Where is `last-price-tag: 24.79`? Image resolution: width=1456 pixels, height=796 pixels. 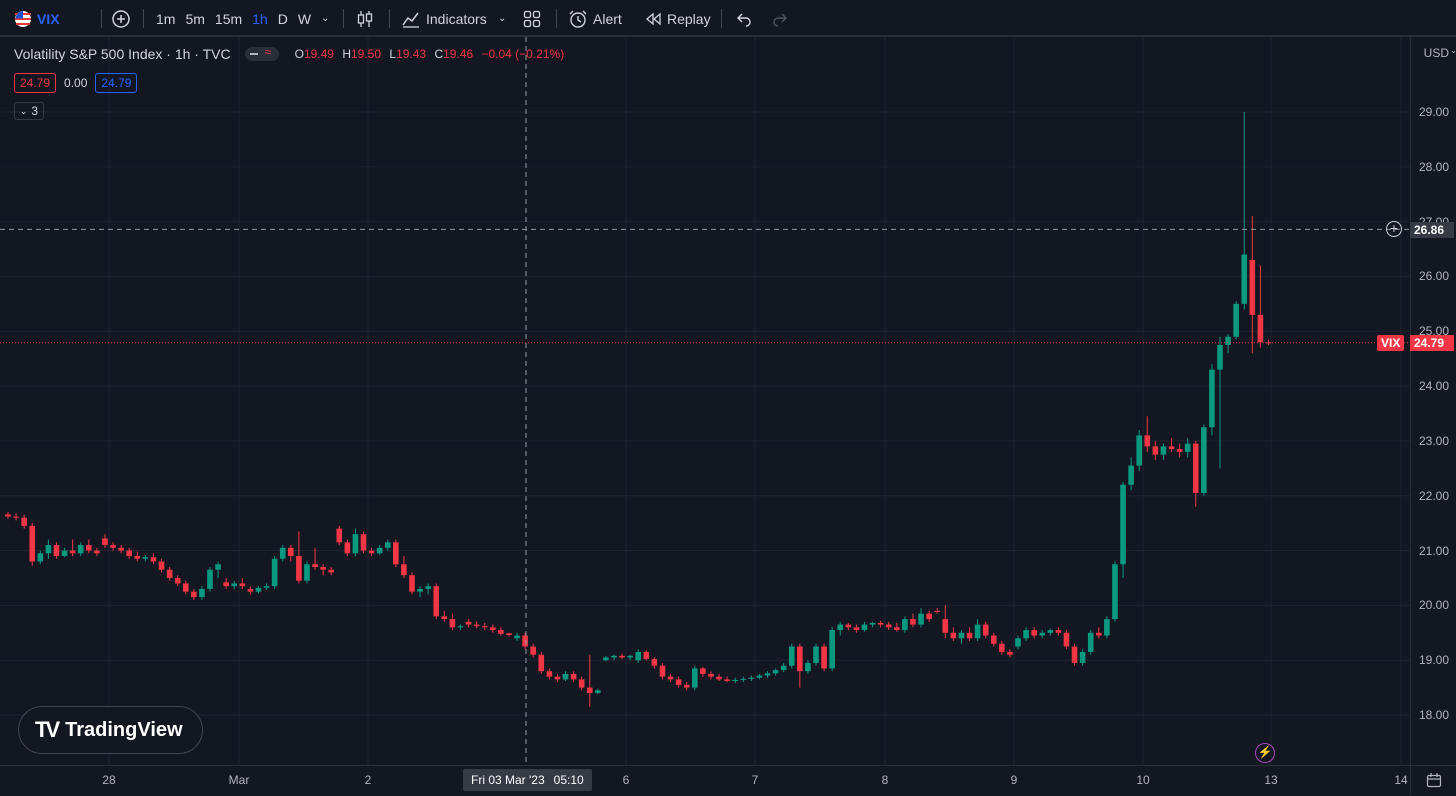 last-price-tag: 24.79 is located at coordinates (1432, 343).